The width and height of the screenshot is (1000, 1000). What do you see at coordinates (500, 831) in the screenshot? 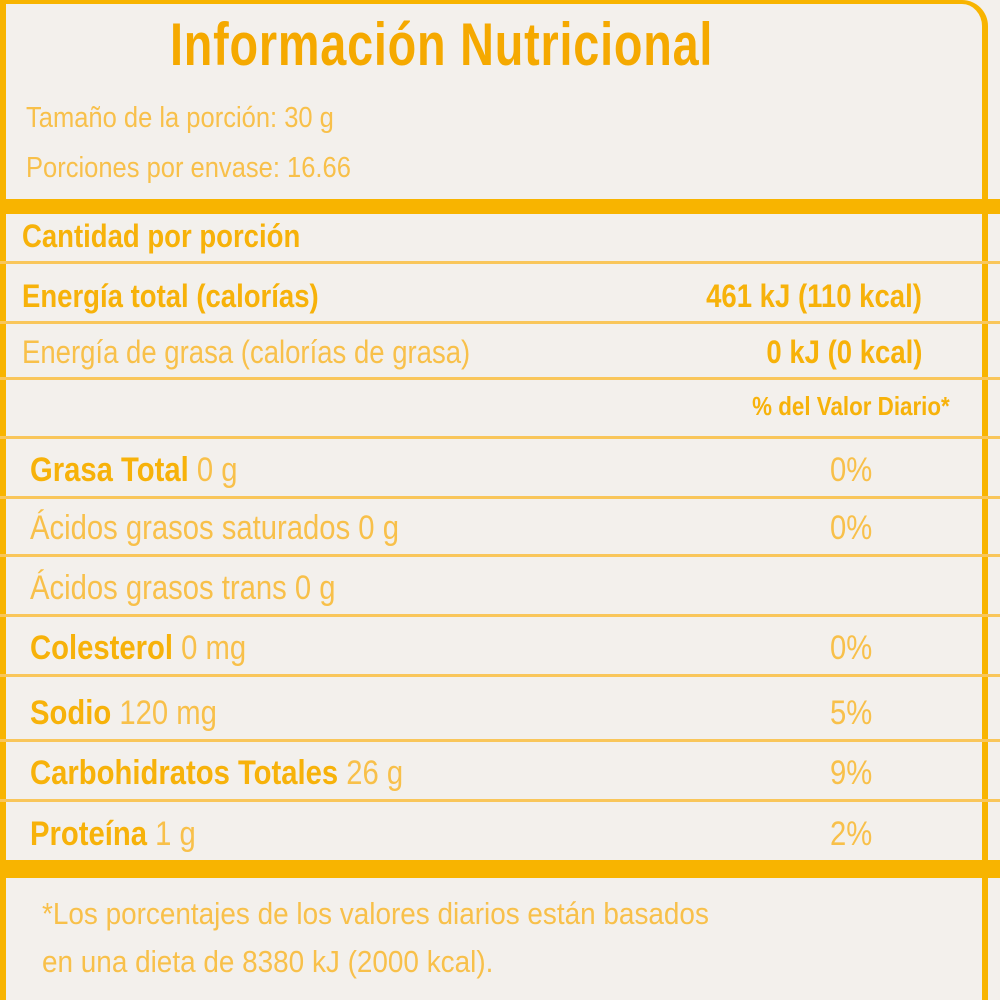
I see `nutrient-row: Proteína 1 g 2%` at bounding box center [500, 831].